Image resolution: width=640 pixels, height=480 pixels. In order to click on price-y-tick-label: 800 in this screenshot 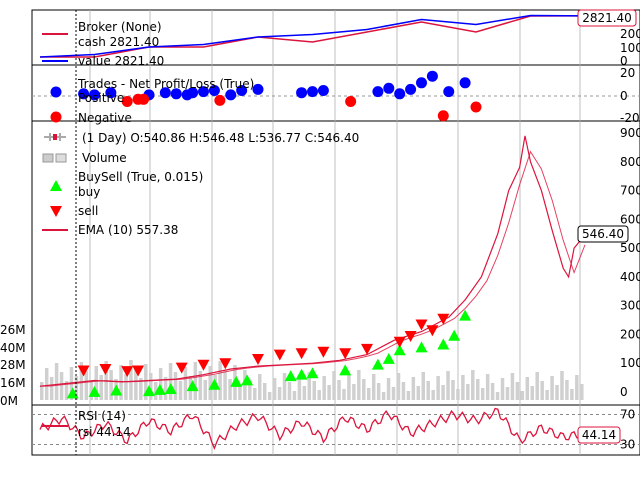, I will do `click(630, 162)`.